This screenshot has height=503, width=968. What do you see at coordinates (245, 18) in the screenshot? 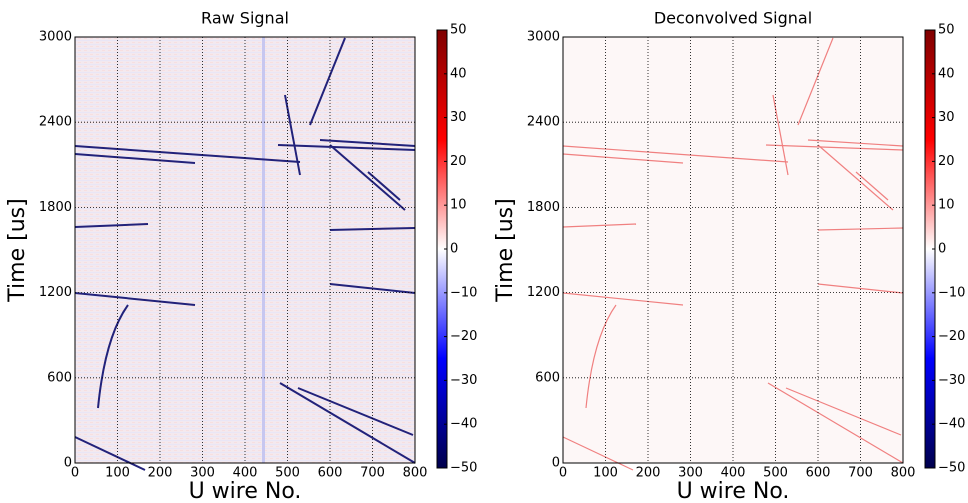
I see `chart-title: Raw Signal` at bounding box center [245, 18].